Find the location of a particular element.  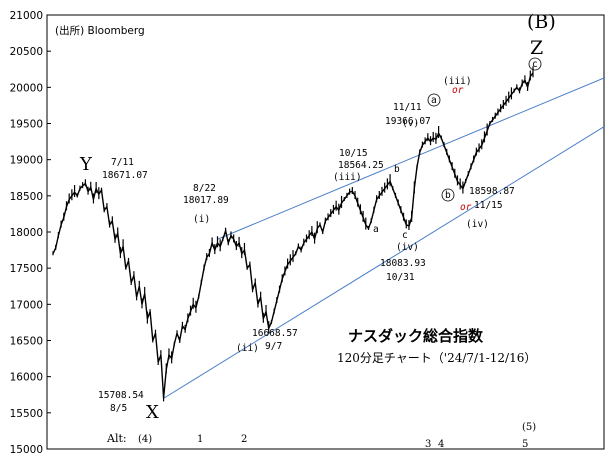

chart-subtitle: 120分足チャート（'24/7/1-12/16） is located at coordinates (436, 358).